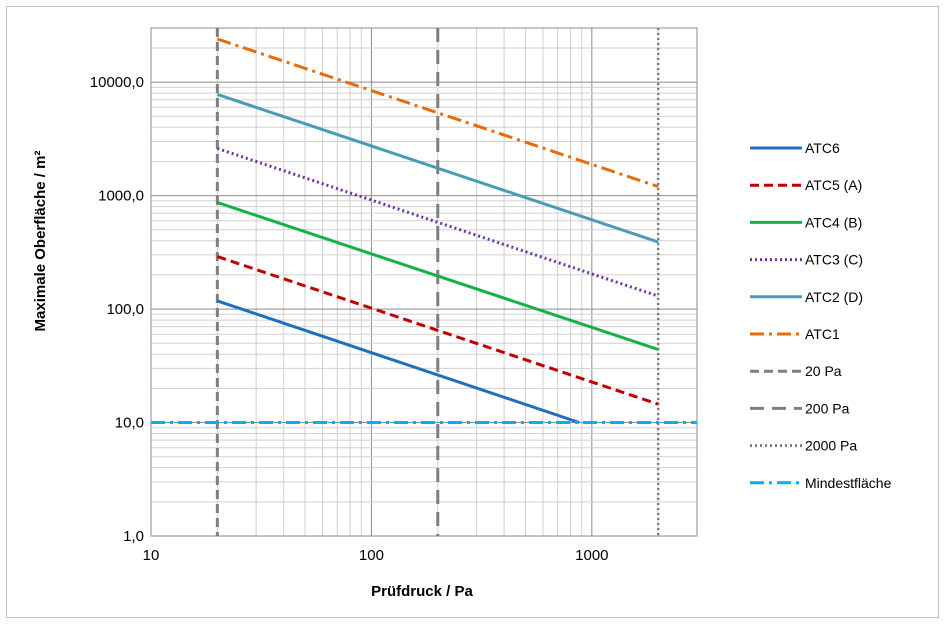  I want to click on y-tick-labels: 1,0 10,0 100,0 1000,0 10000,0, so click(117, 309).